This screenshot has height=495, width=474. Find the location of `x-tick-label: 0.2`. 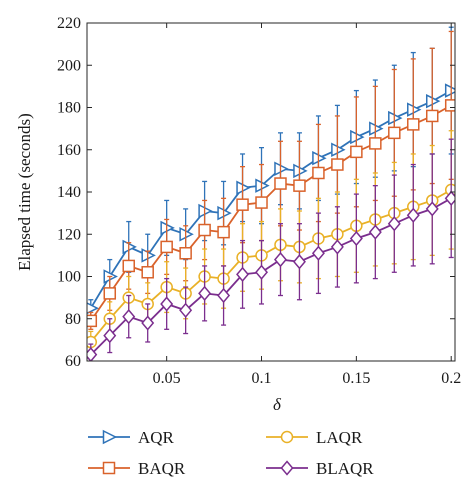

x-tick-label: 0.2 is located at coordinates (451, 378).